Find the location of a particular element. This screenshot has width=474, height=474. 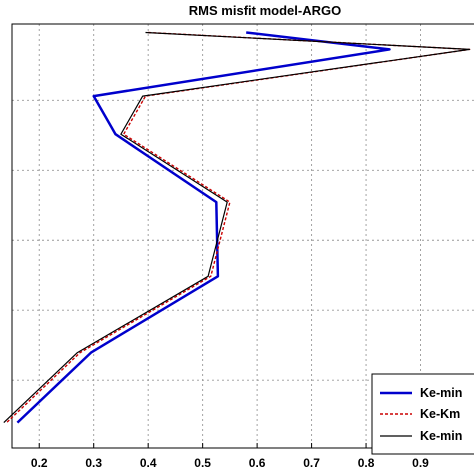

legend-label-0: Ke-min is located at coordinates (441, 393).